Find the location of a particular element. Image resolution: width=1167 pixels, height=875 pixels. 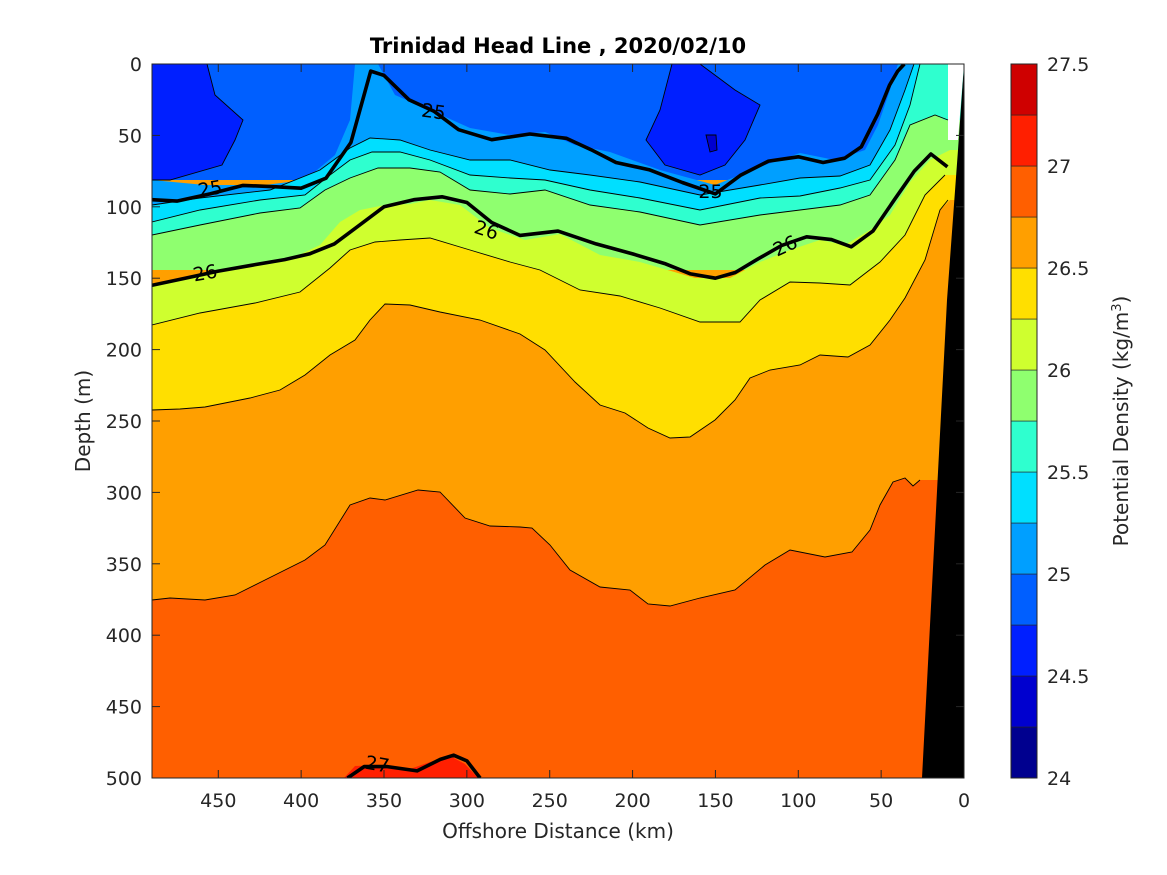

x-axis-label: Offshore Distance (km) is located at coordinates (558, 831).